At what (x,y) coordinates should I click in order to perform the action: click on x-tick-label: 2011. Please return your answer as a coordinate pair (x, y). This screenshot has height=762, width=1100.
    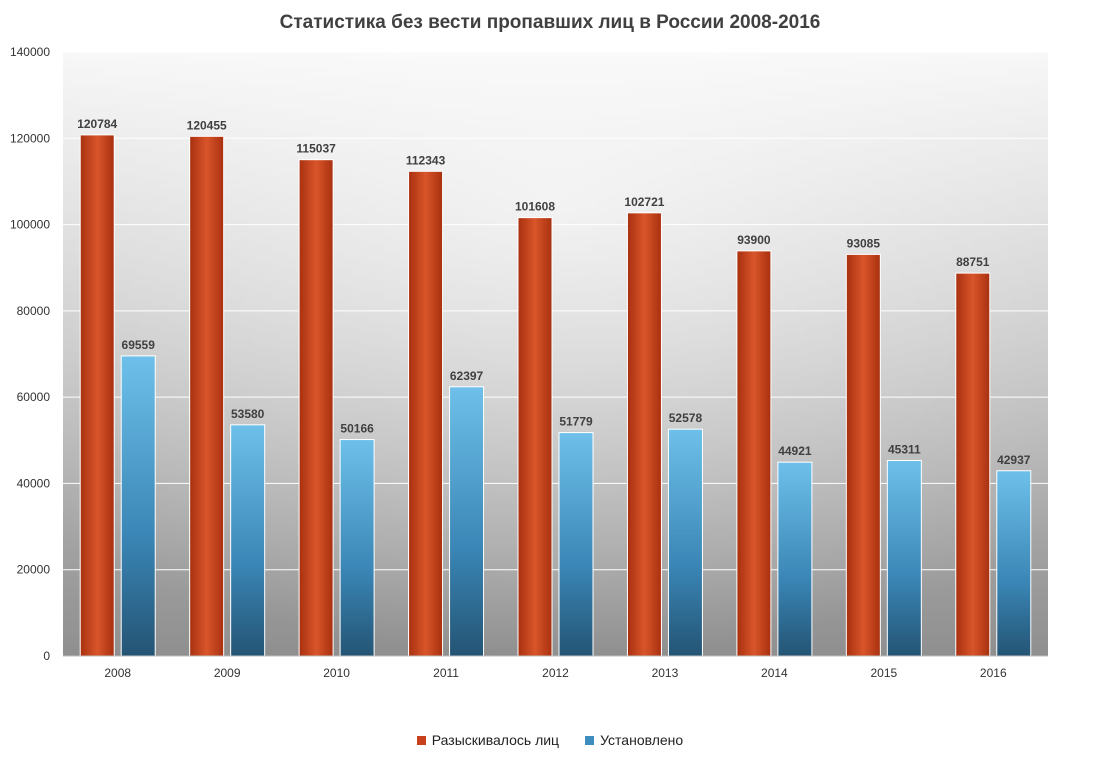
    Looking at the image, I should click on (446, 673).